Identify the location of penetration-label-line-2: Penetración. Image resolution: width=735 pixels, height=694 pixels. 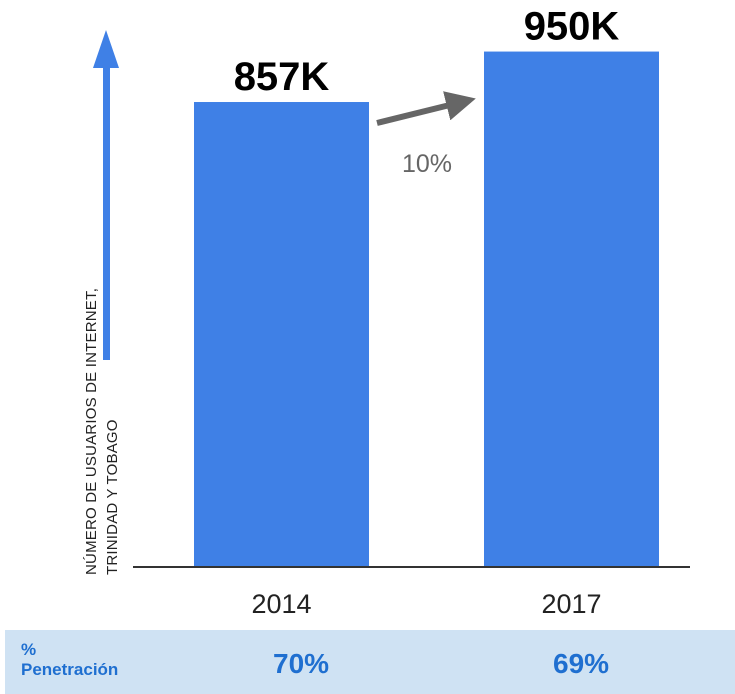
(70, 669).